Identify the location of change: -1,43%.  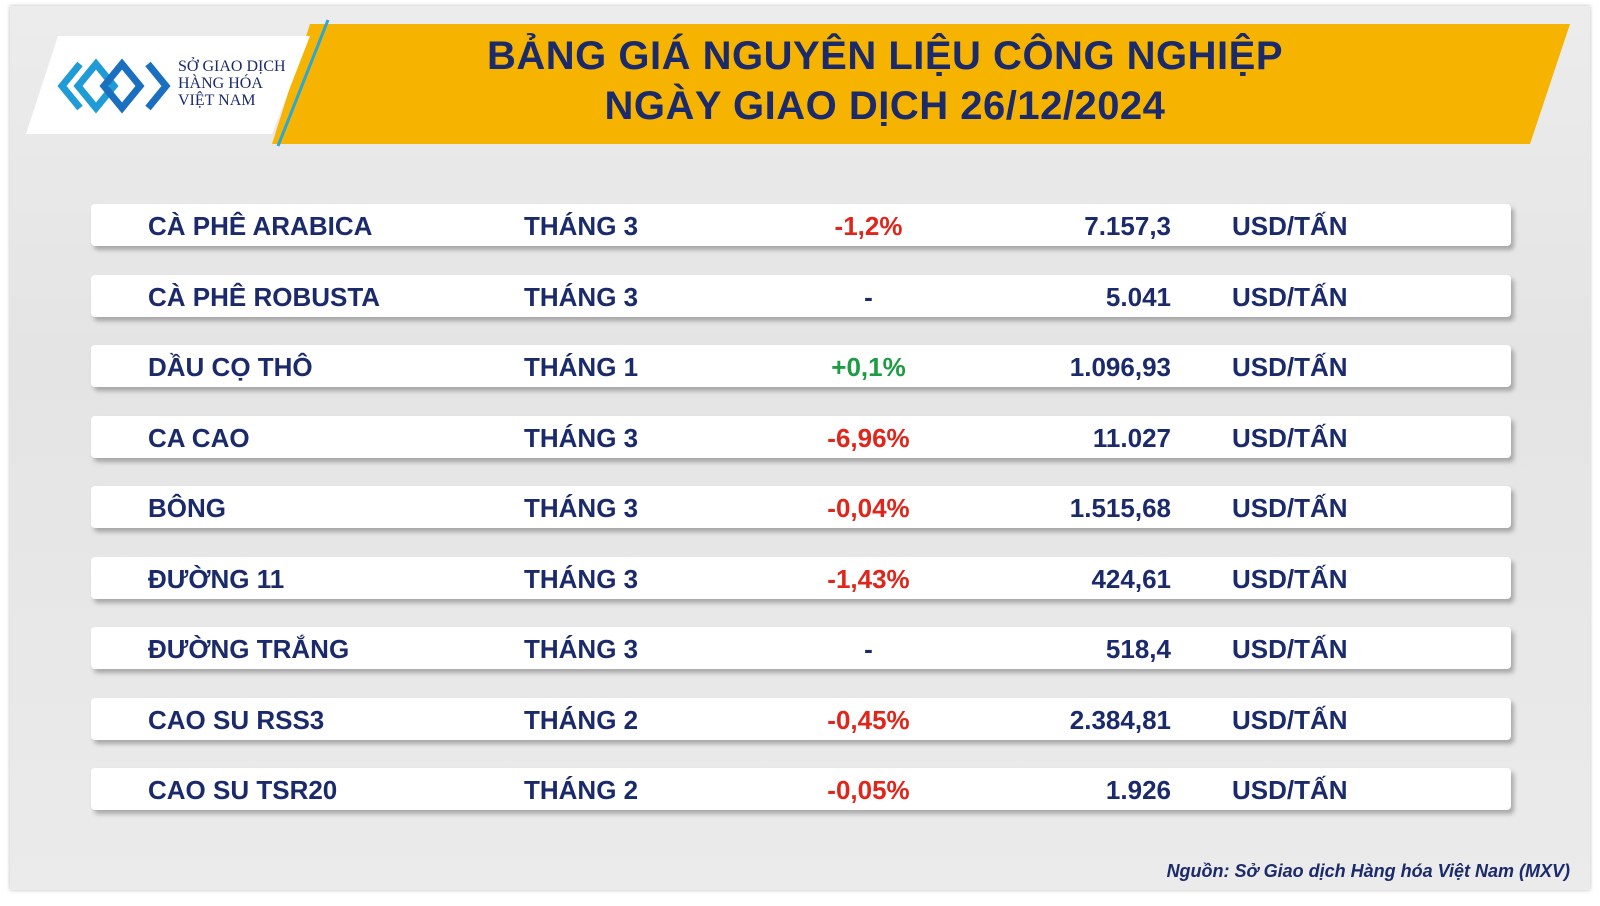
(868, 578).